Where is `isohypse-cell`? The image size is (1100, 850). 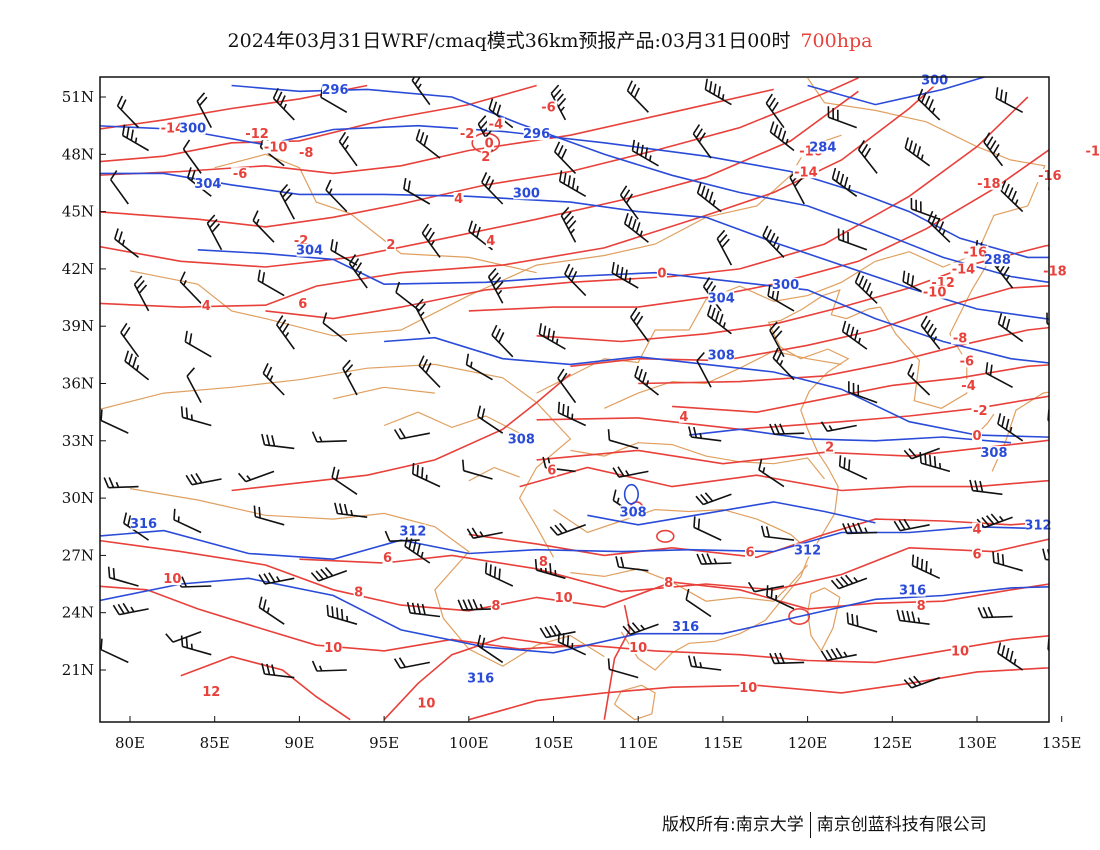
isohypse-cell is located at coordinates (631, 494).